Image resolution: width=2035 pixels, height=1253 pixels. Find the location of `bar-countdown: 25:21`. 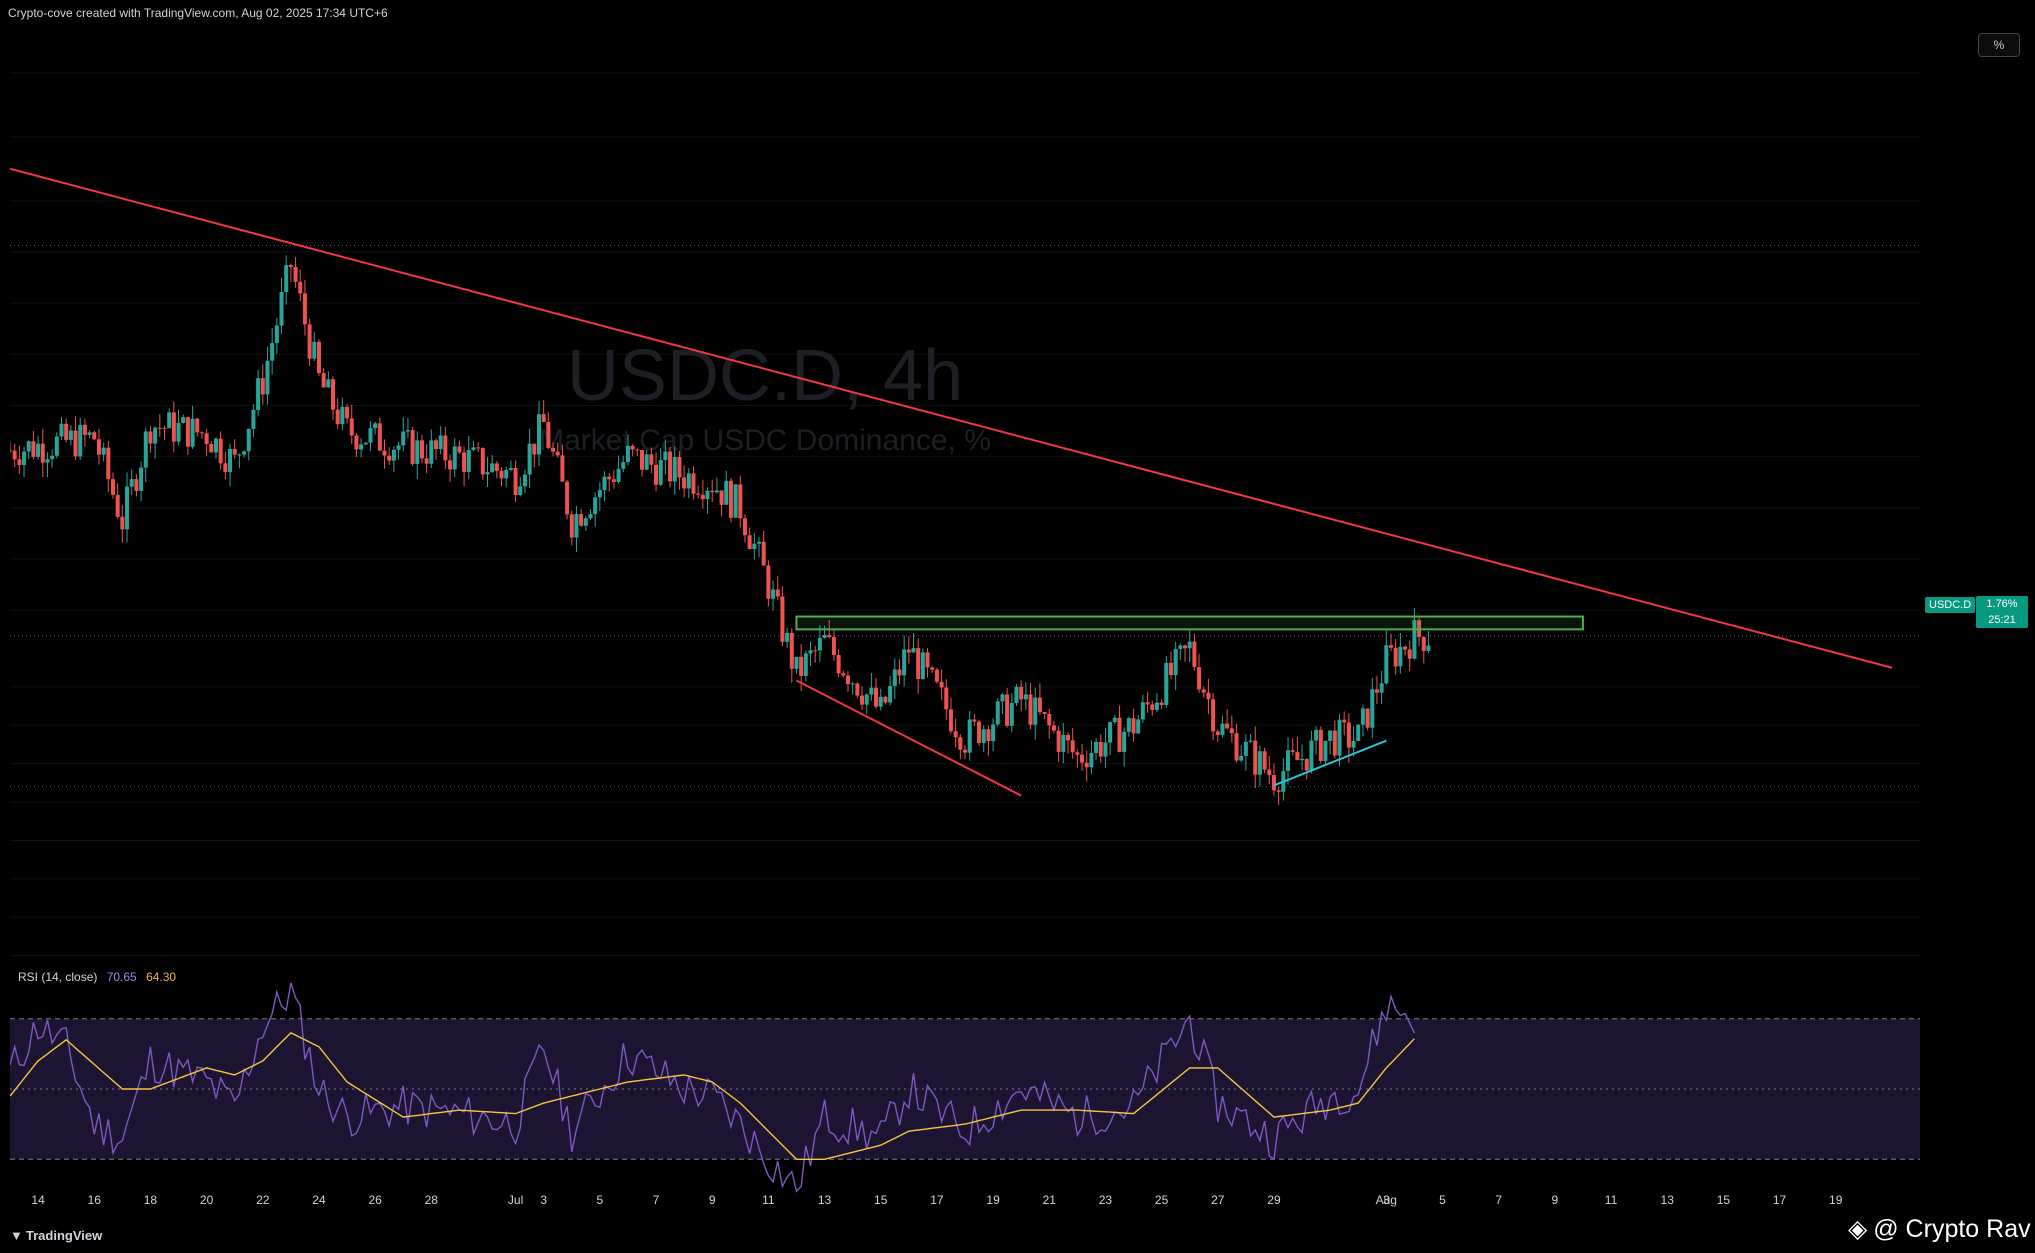

bar-countdown: 25:21 is located at coordinates (2002, 620).